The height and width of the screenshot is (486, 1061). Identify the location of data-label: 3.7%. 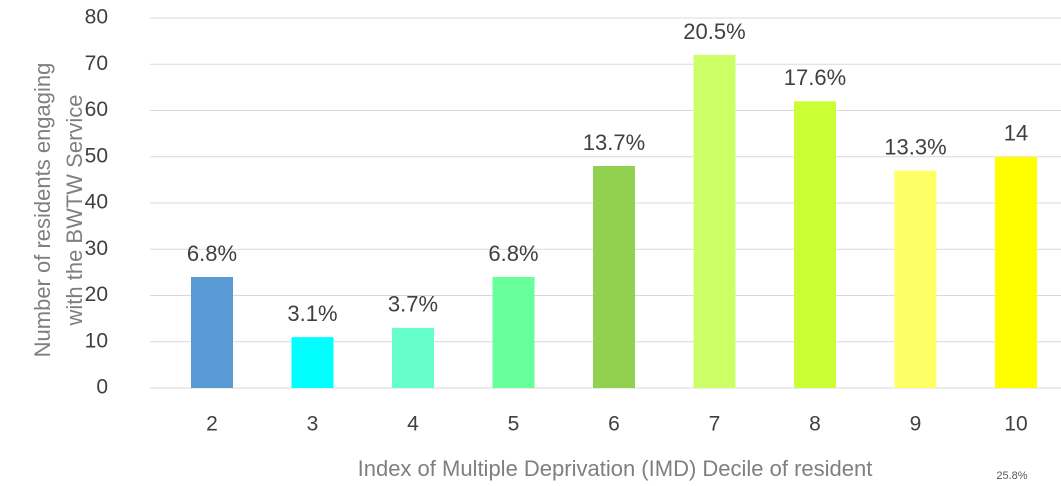
(413, 304).